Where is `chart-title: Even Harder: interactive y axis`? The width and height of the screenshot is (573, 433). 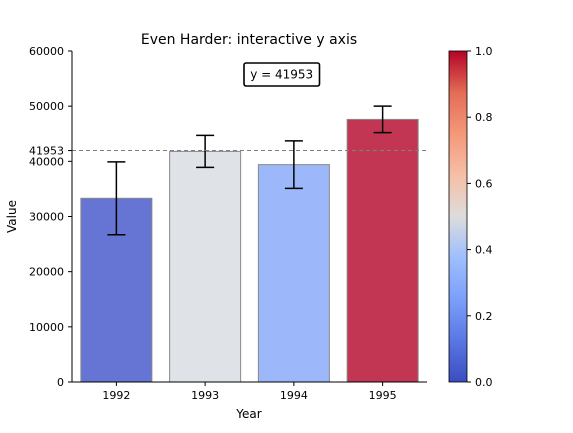 chart-title: Even Harder: interactive y axis is located at coordinates (249, 40).